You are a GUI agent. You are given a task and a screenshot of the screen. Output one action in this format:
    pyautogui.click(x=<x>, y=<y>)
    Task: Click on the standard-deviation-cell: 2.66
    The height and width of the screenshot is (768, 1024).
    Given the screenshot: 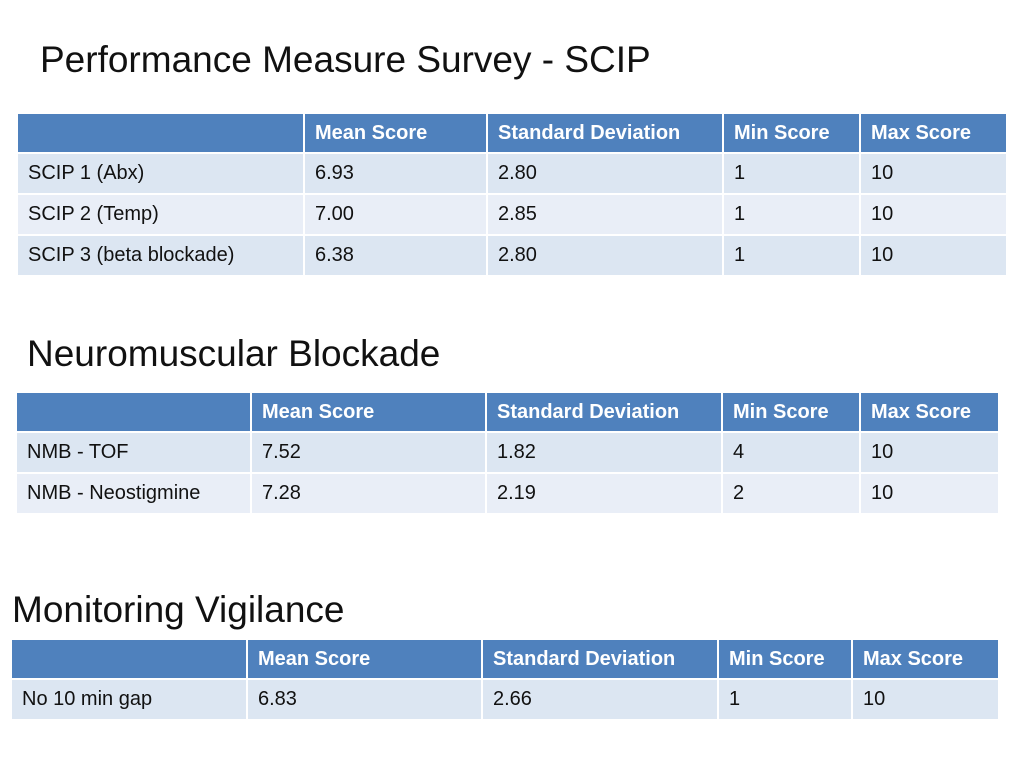 What is the action you would take?
    pyautogui.click(x=601, y=700)
    